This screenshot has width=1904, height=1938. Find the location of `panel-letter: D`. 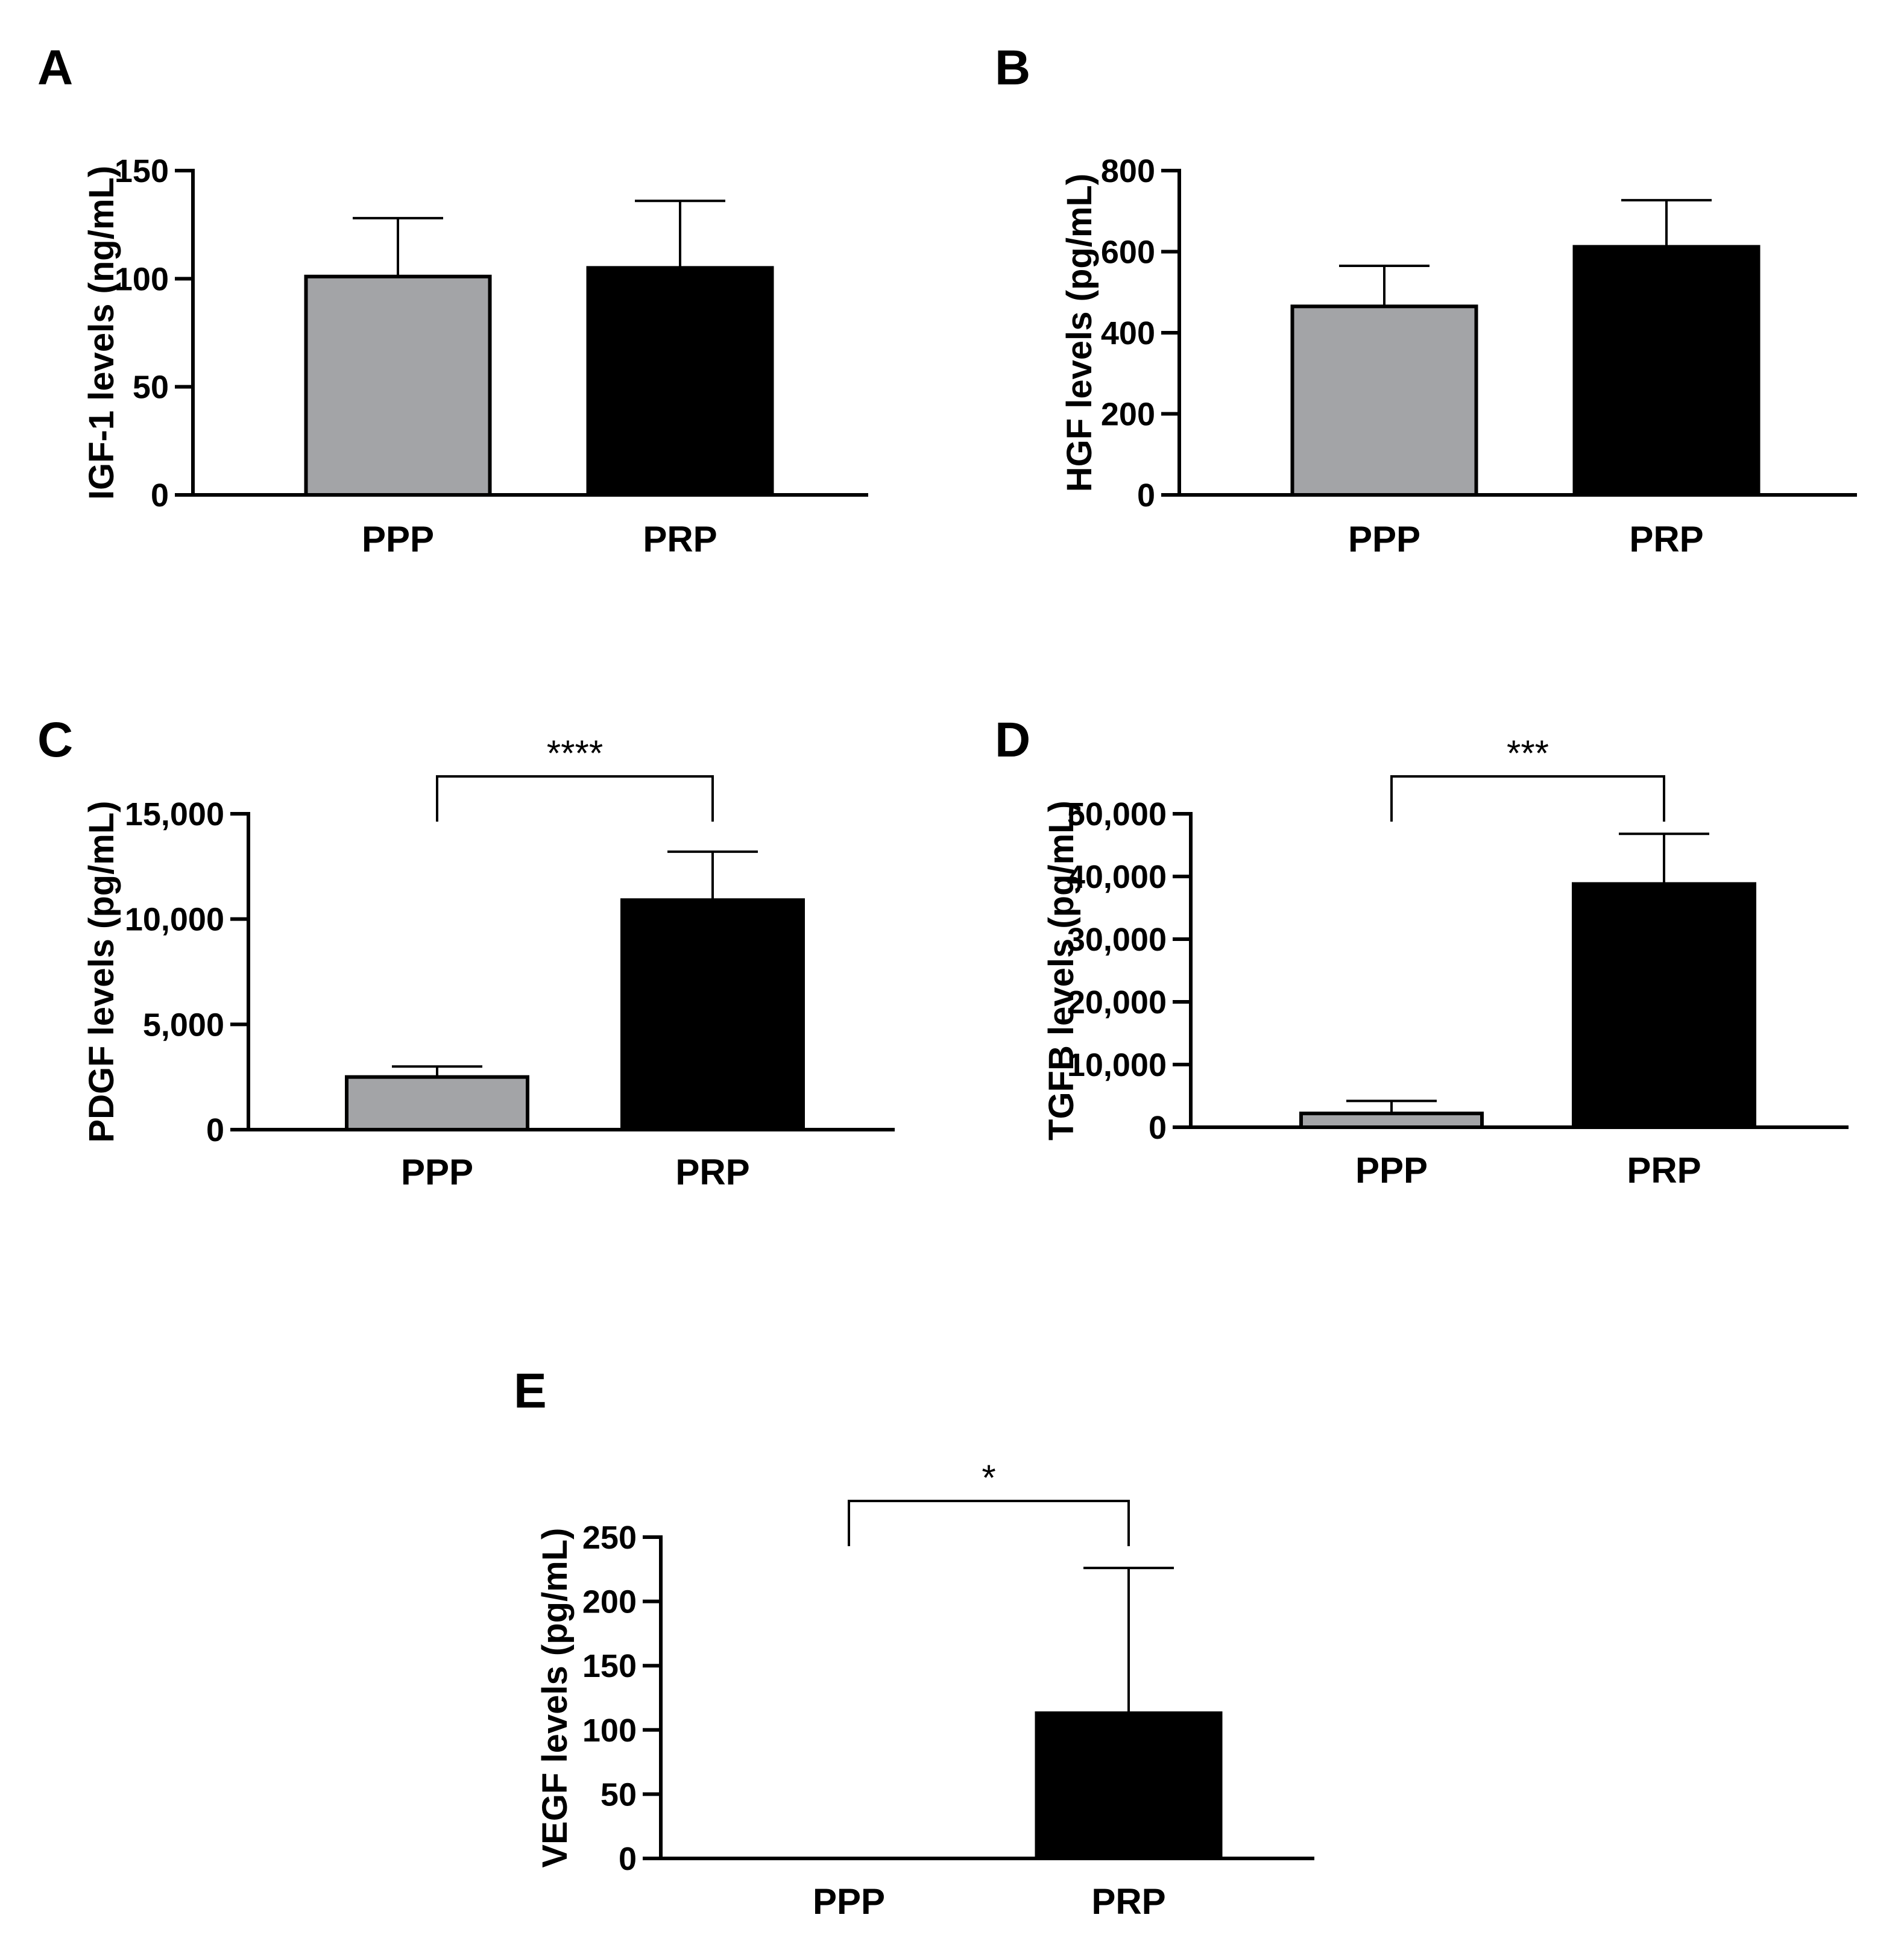

panel-letter: D is located at coordinates (1012, 740).